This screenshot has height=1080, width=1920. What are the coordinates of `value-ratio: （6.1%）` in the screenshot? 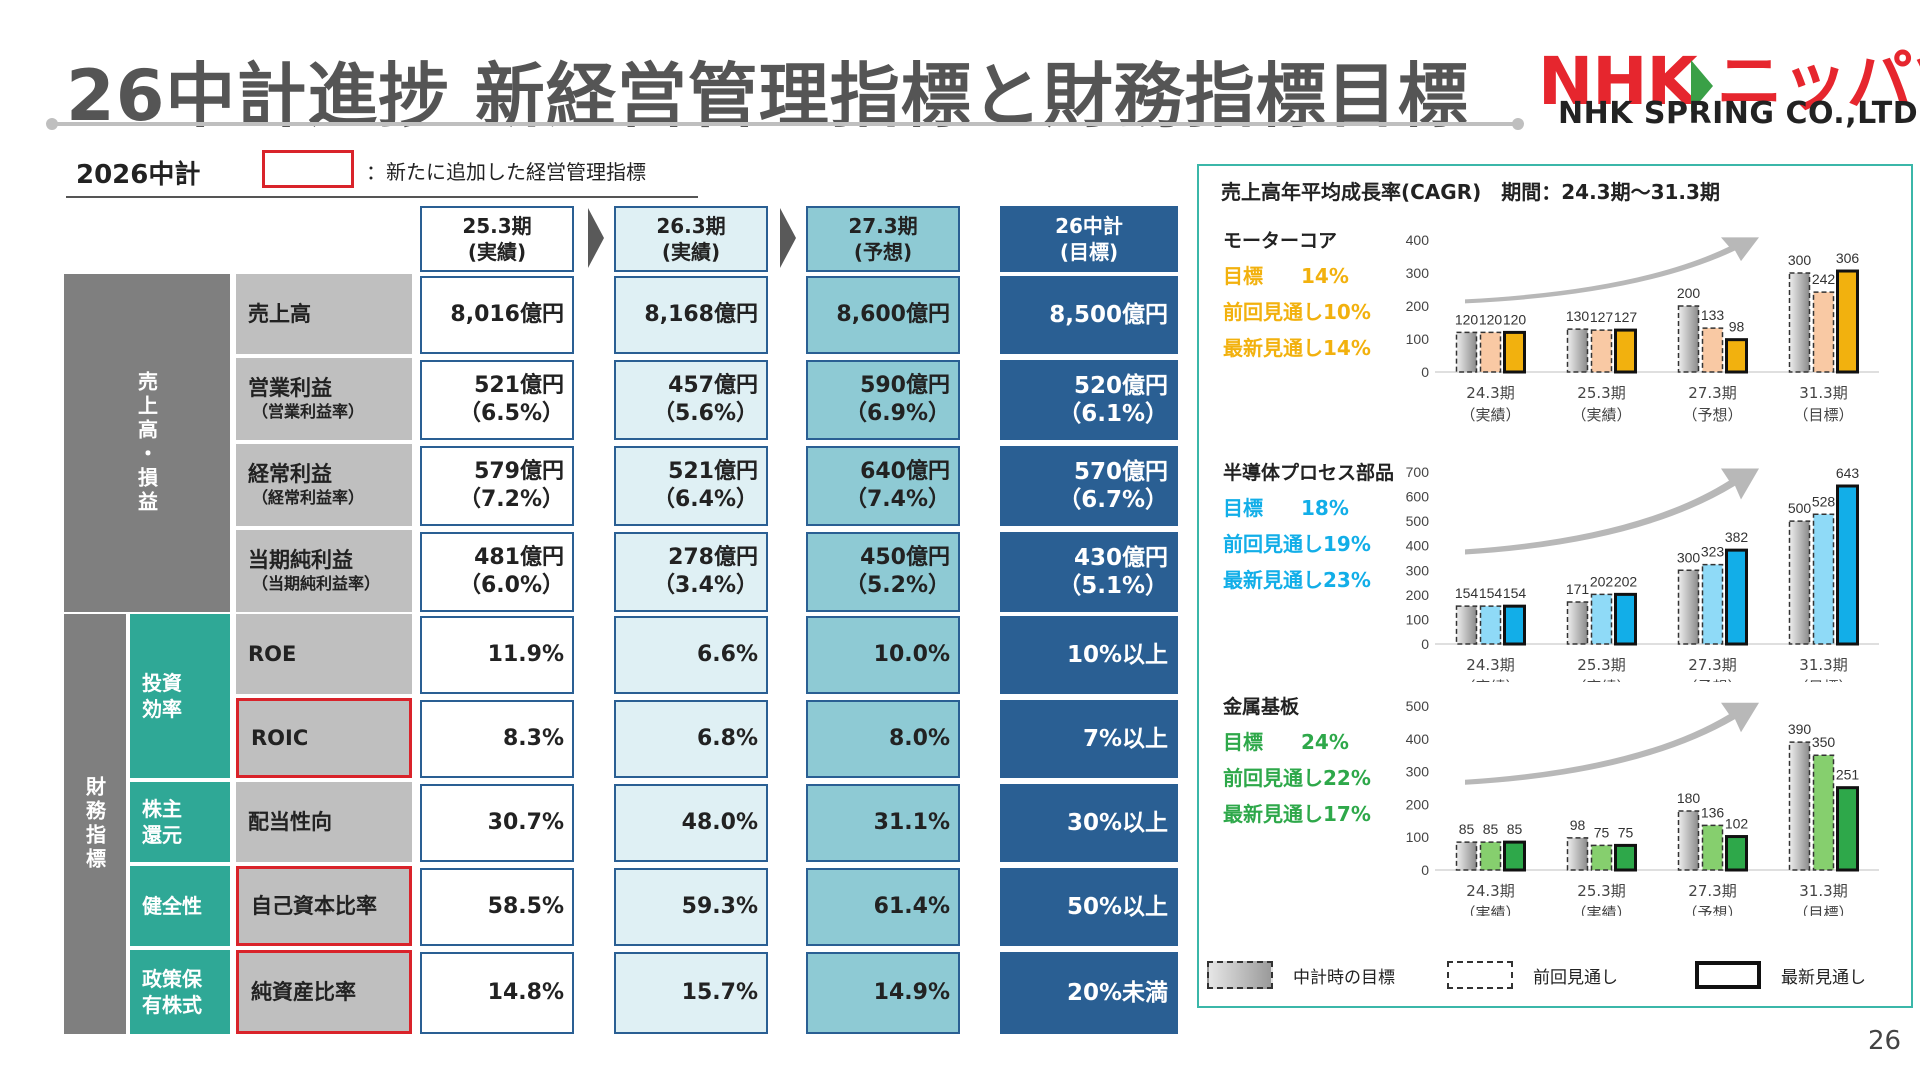 It's located at (1113, 414).